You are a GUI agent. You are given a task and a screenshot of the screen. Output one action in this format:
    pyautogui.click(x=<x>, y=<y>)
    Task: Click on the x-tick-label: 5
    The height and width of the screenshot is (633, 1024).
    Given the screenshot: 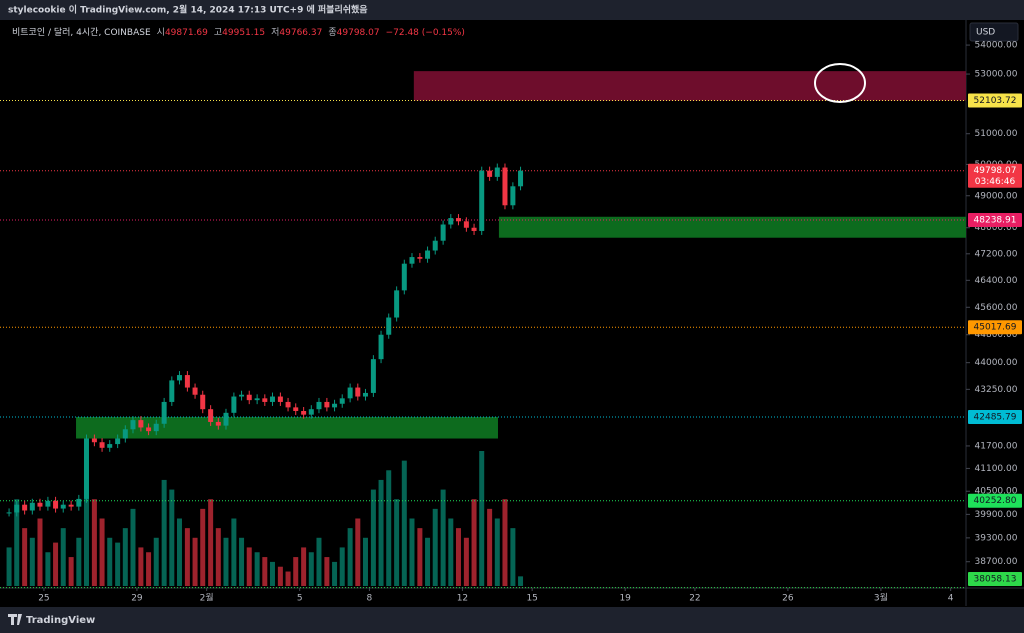 What is the action you would take?
    pyautogui.click(x=300, y=599)
    